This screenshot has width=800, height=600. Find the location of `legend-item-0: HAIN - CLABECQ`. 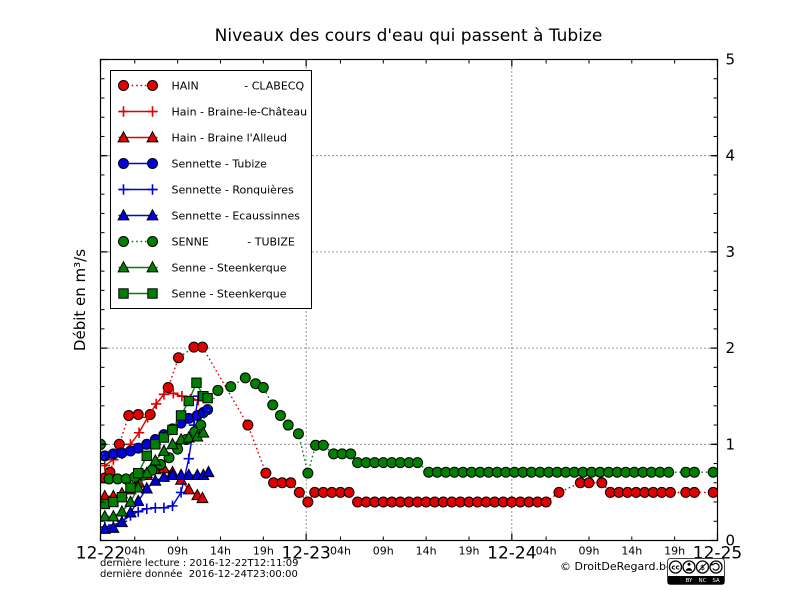

legend-item-0: HAIN - CLABECQ is located at coordinates (211, 86).